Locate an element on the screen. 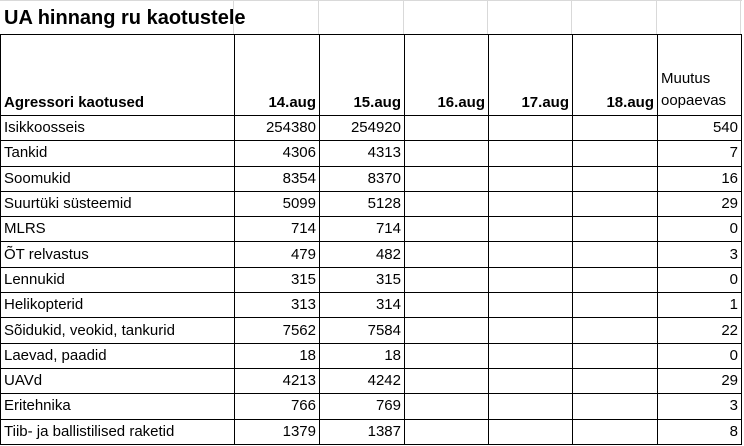  value-cell: 479 is located at coordinates (277, 254).